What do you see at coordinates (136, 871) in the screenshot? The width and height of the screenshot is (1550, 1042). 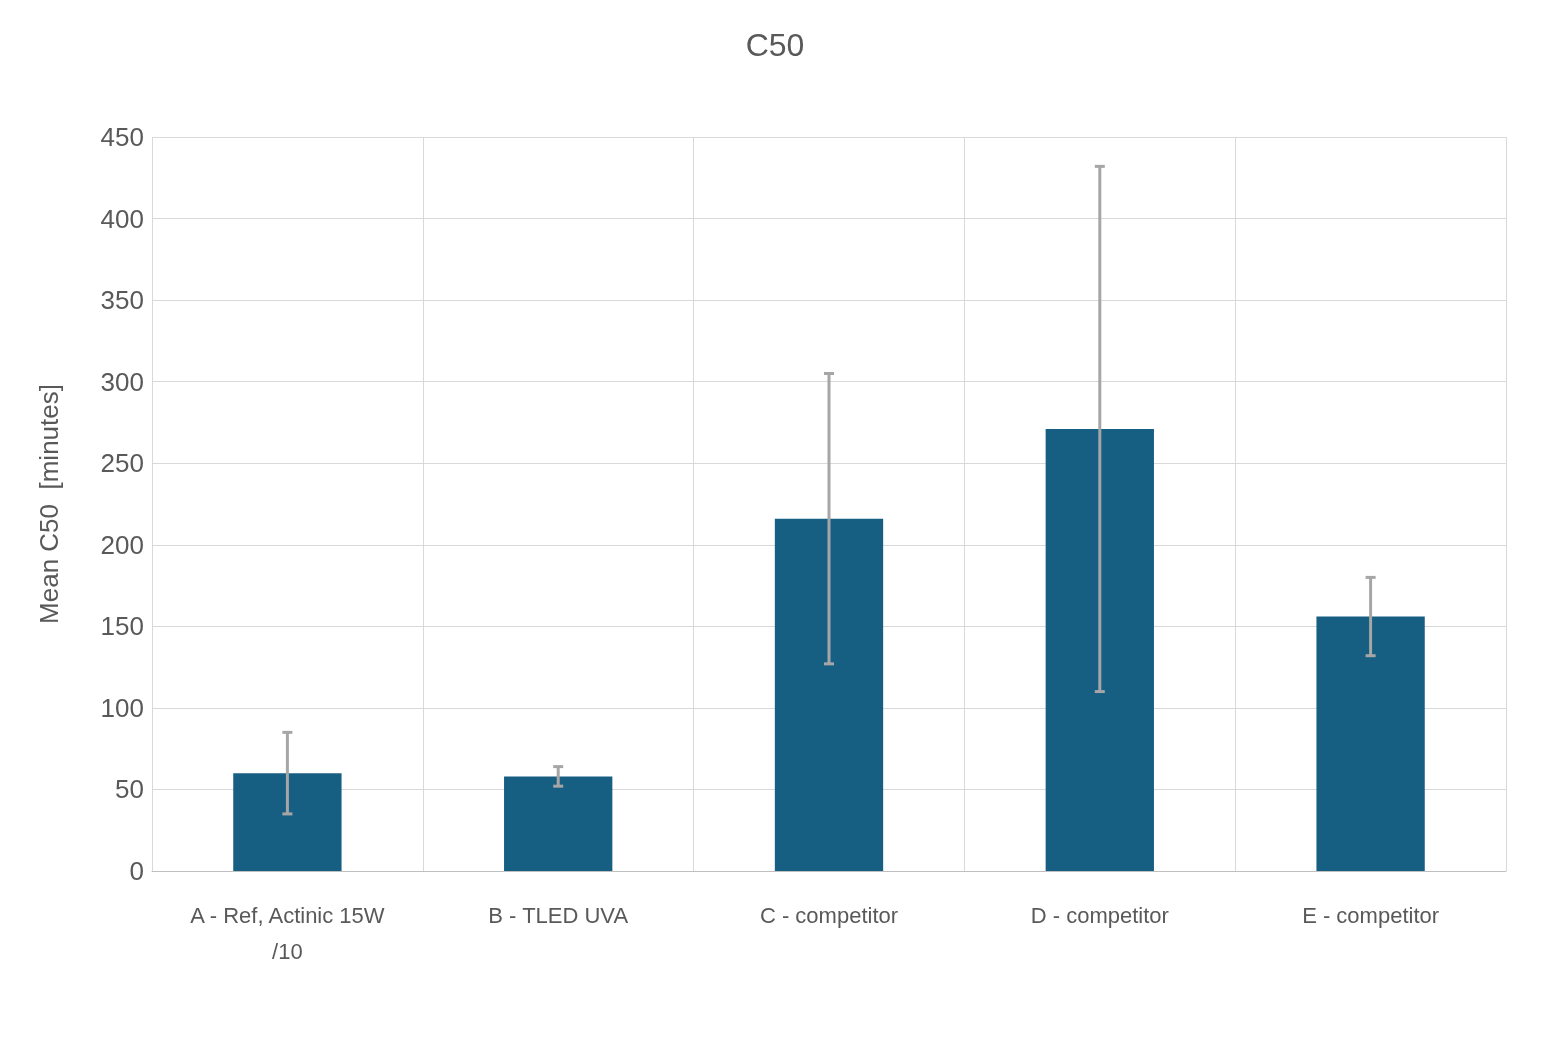 I see `y-tick-label: 0` at bounding box center [136, 871].